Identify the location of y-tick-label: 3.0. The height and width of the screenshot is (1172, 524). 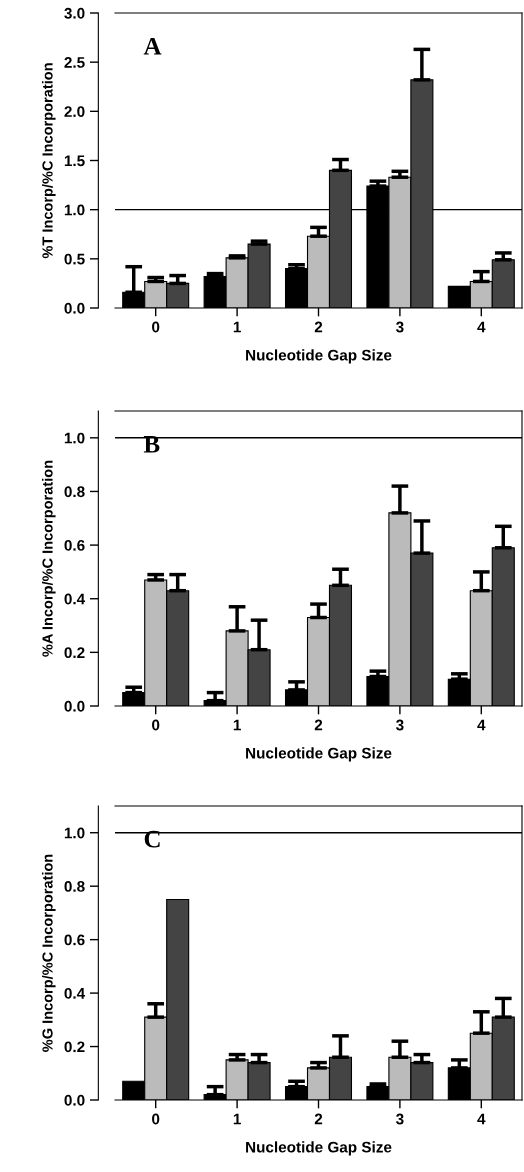
(74, 13).